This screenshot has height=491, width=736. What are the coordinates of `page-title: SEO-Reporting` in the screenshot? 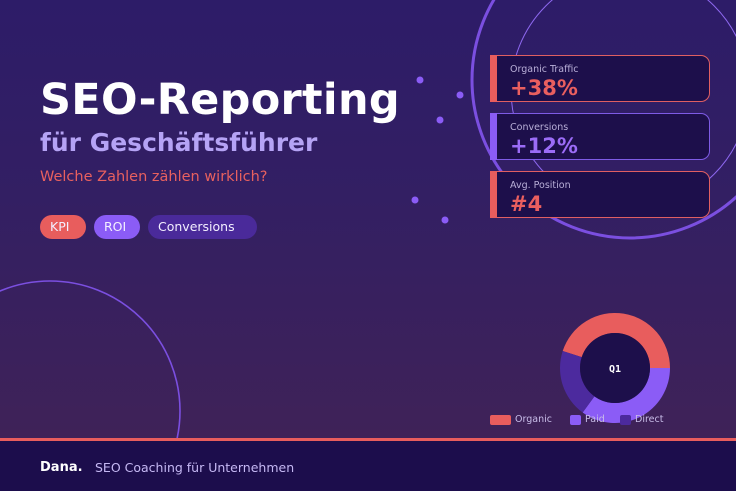 It's located at (220, 100).